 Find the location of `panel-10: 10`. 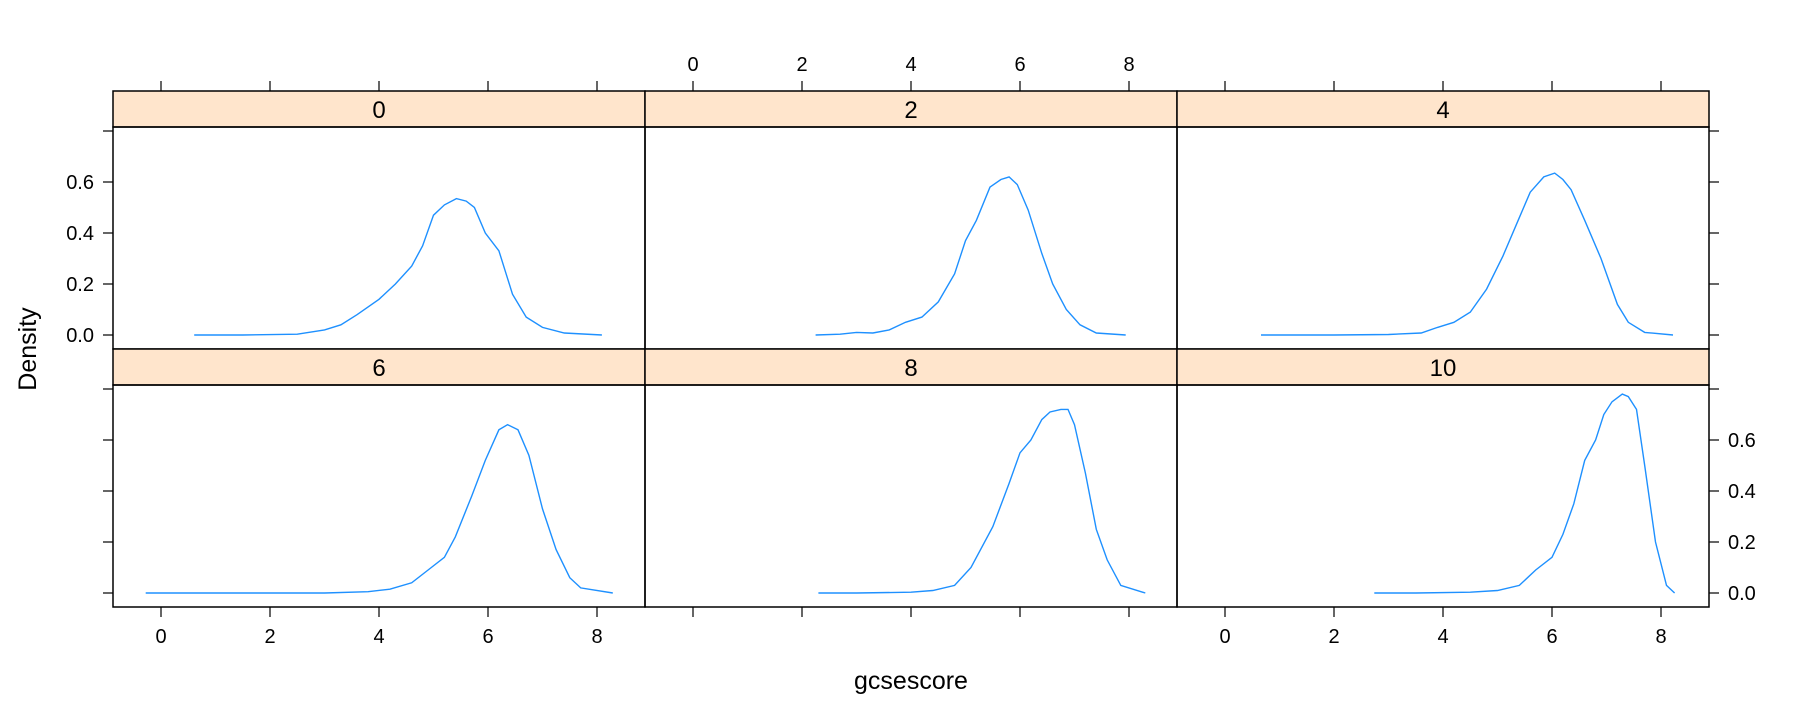

panel-10: 10 is located at coordinates (1443, 478).